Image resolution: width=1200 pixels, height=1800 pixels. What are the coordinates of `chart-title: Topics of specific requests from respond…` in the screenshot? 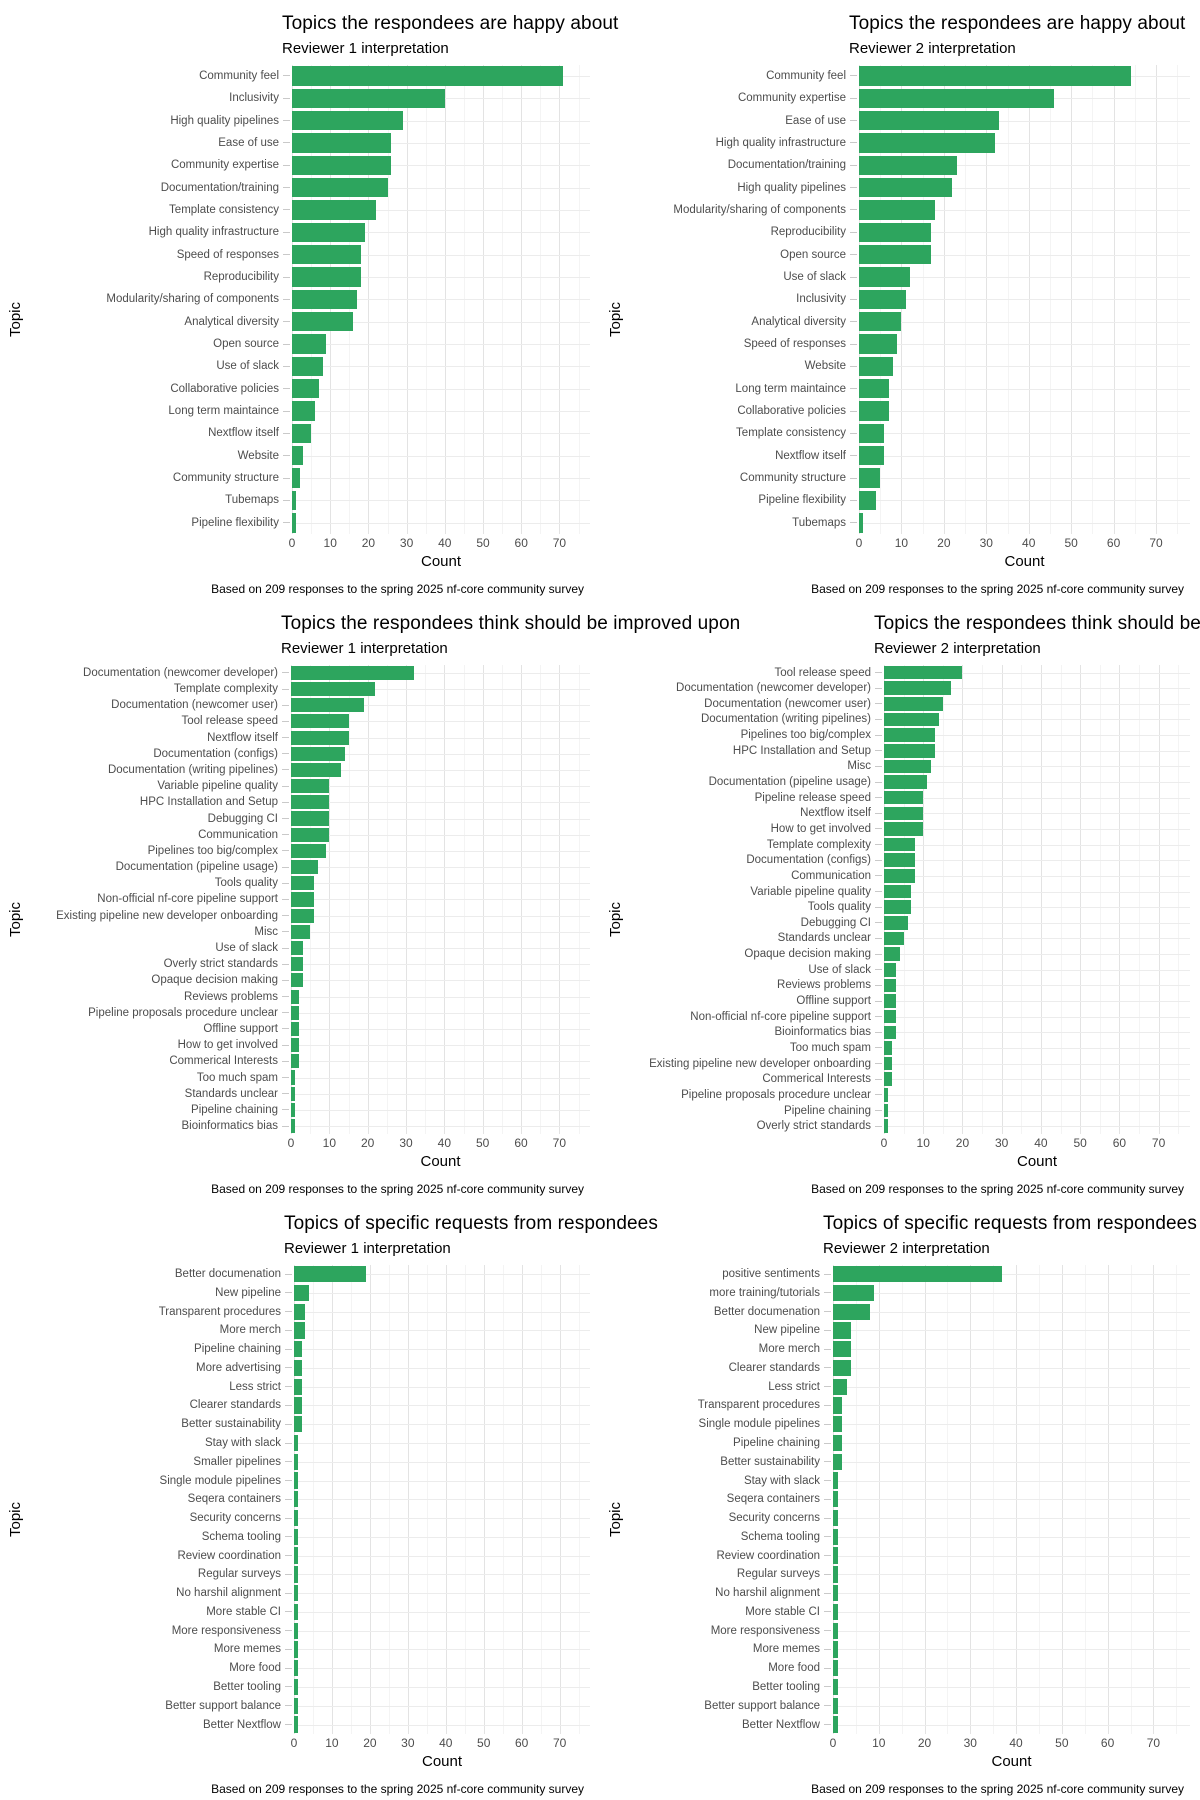 It's located at (1010, 1223).